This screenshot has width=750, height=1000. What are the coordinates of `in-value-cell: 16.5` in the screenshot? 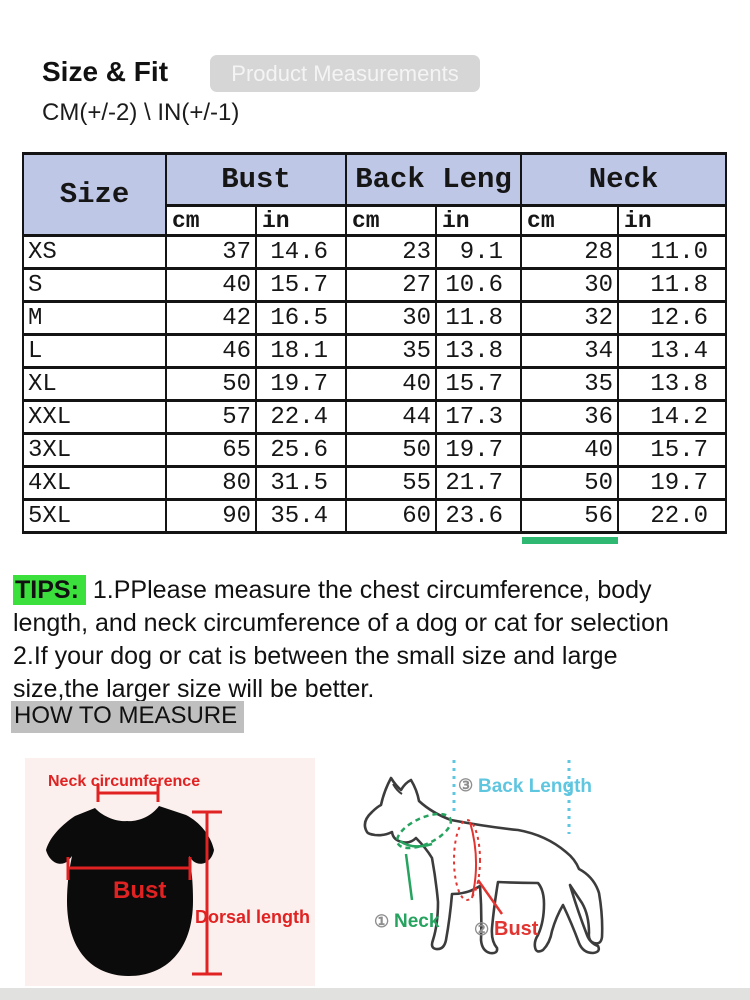 It's located at (301, 318).